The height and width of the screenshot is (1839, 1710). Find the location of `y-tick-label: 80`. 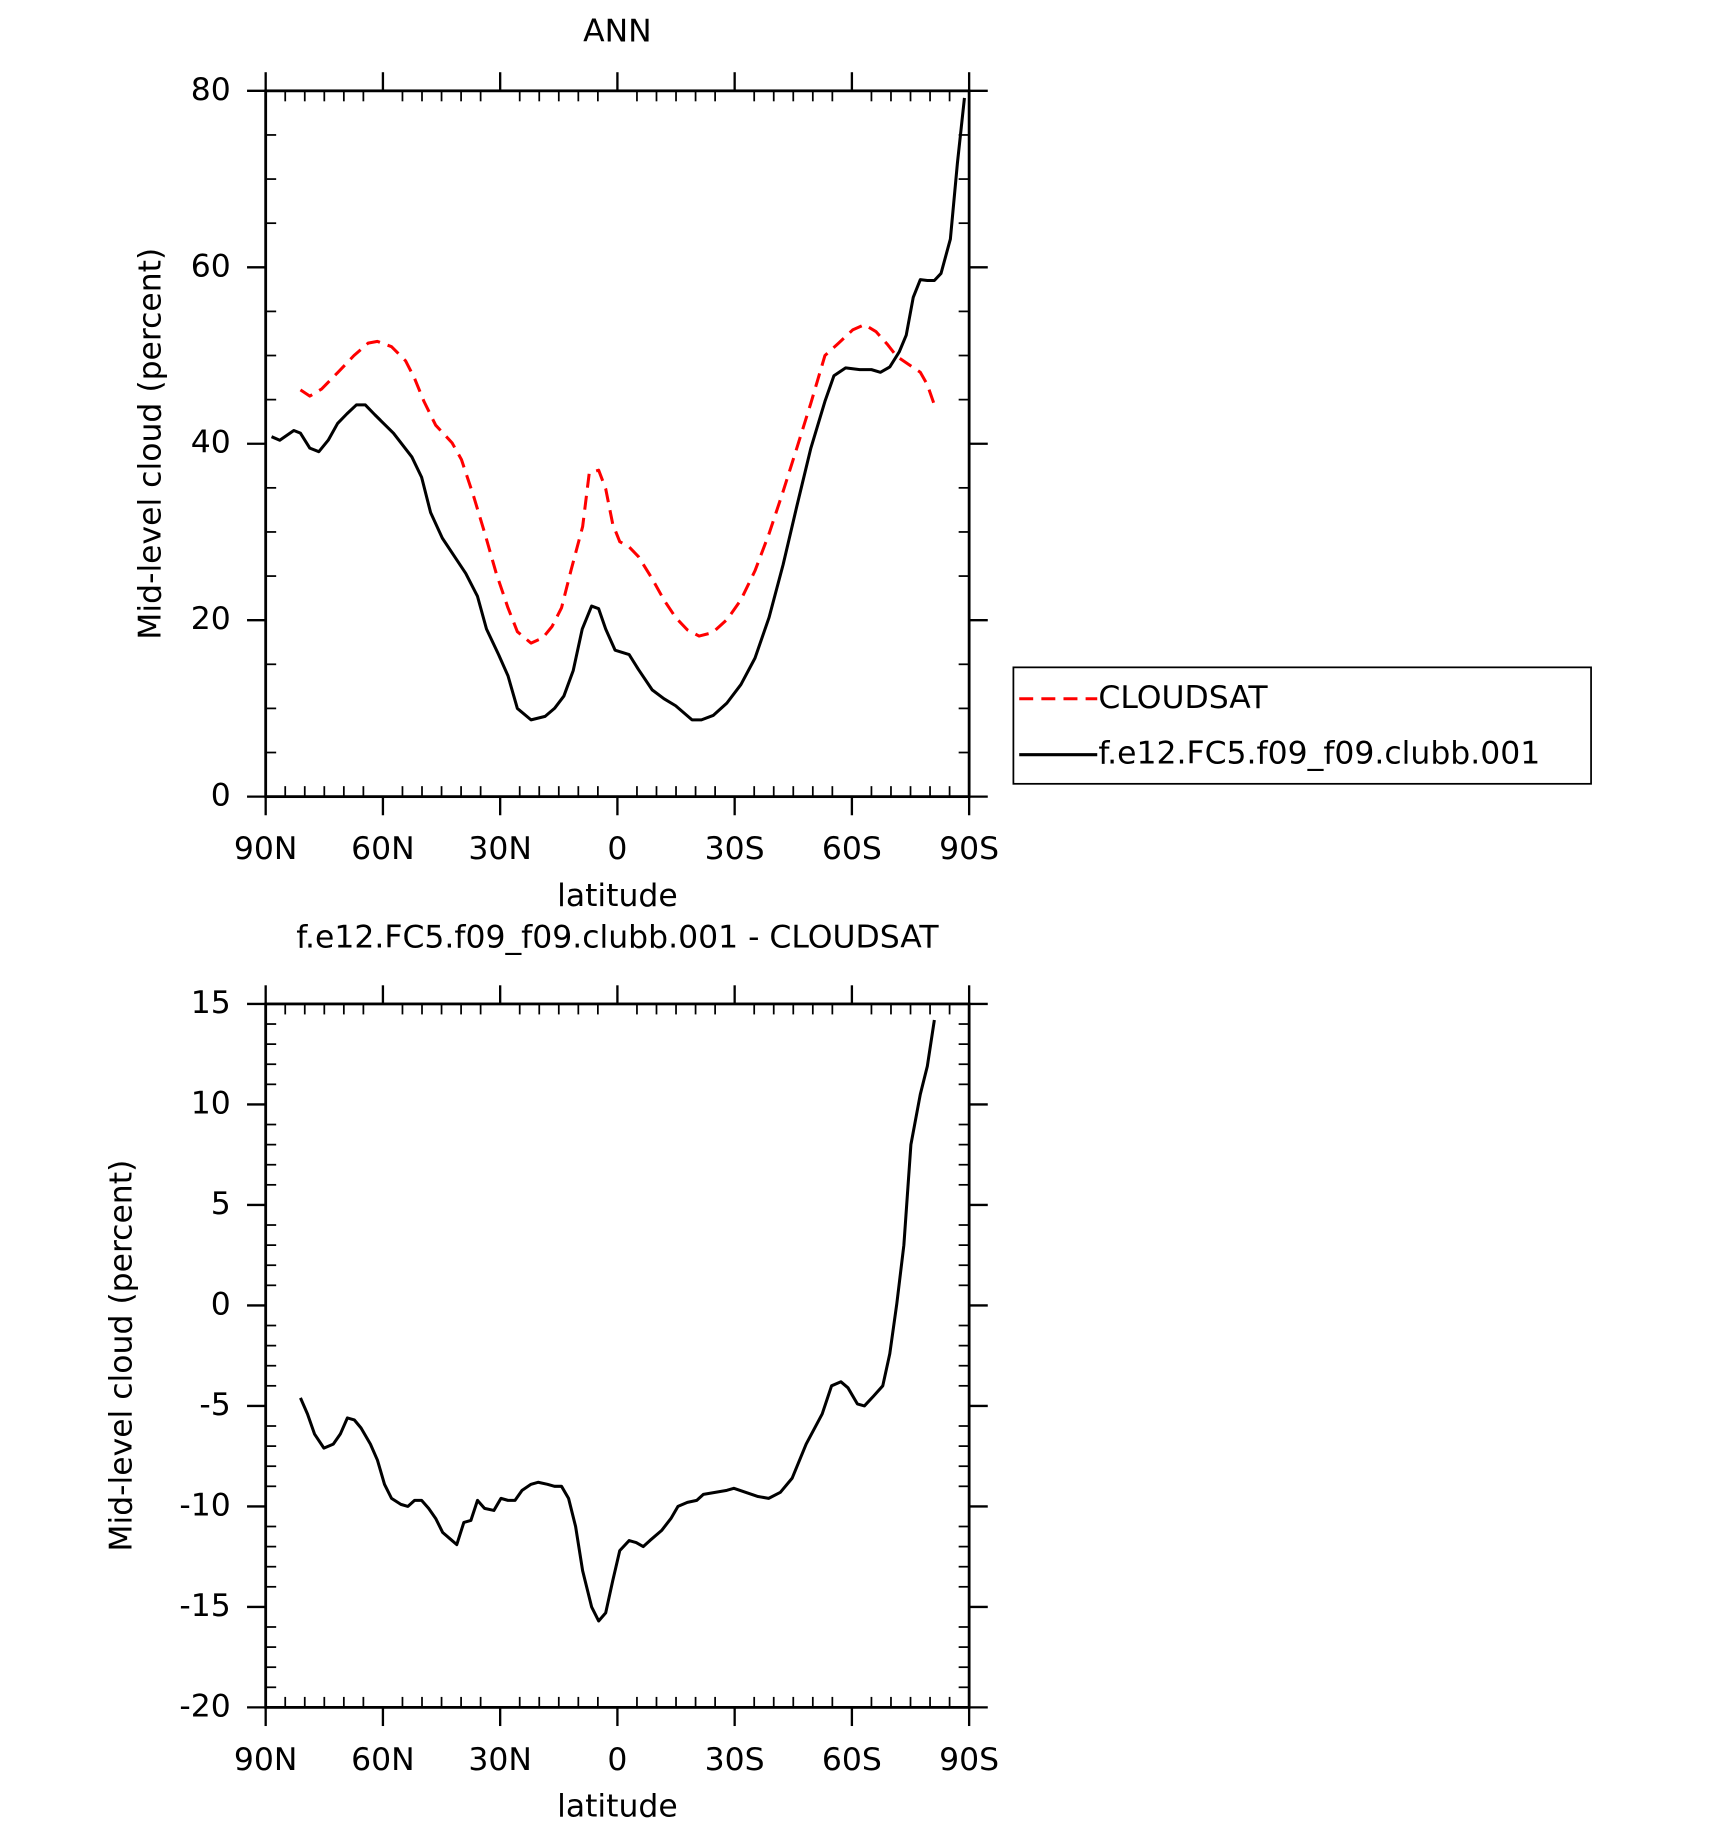

y-tick-label: 80 is located at coordinates (211, 90).